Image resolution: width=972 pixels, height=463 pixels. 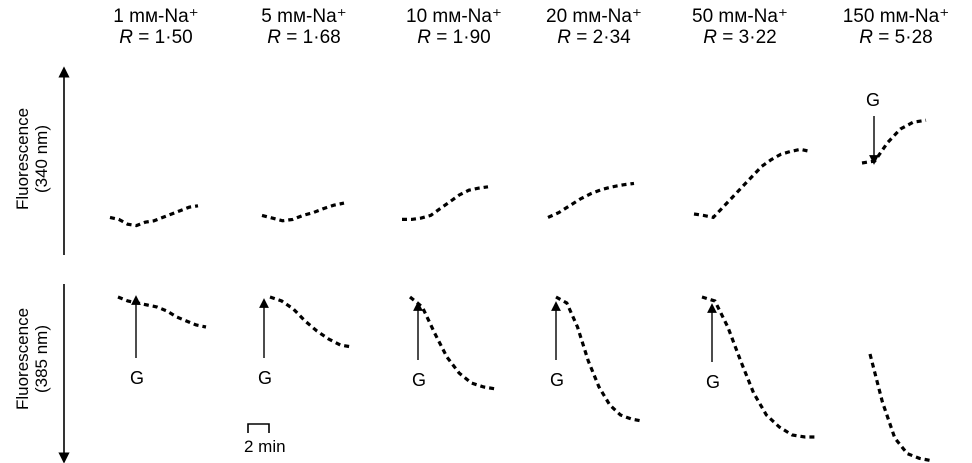 I want to click on panel-header: 20 mм-Na⁺ R = 2·34, so click(x=594, y=27).